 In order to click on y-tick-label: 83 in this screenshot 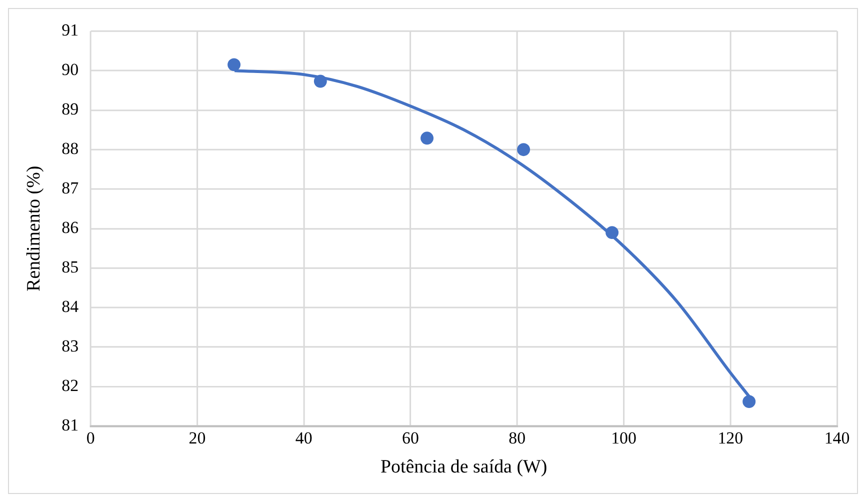, I will do `click(70, 346)`.